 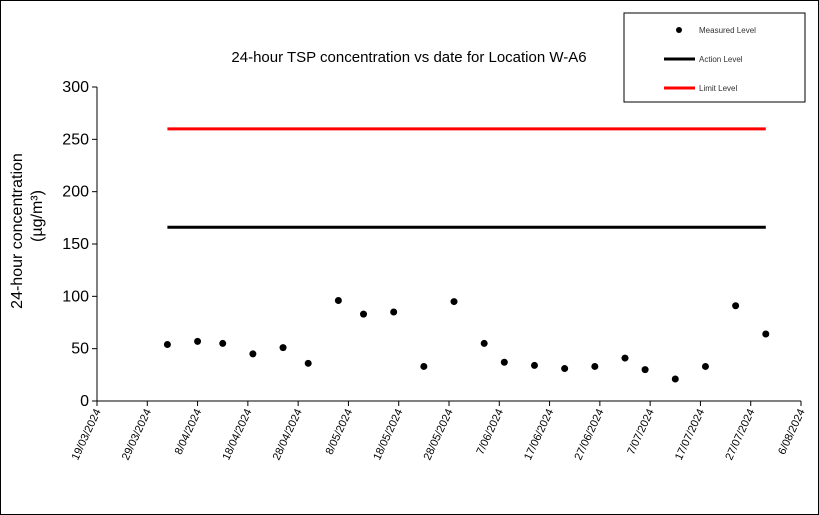 What do you see at coordinates (740, 434) in the screenshot?
I see `x-tick-label: 27/07/2024` at bounding box center [740, 434].